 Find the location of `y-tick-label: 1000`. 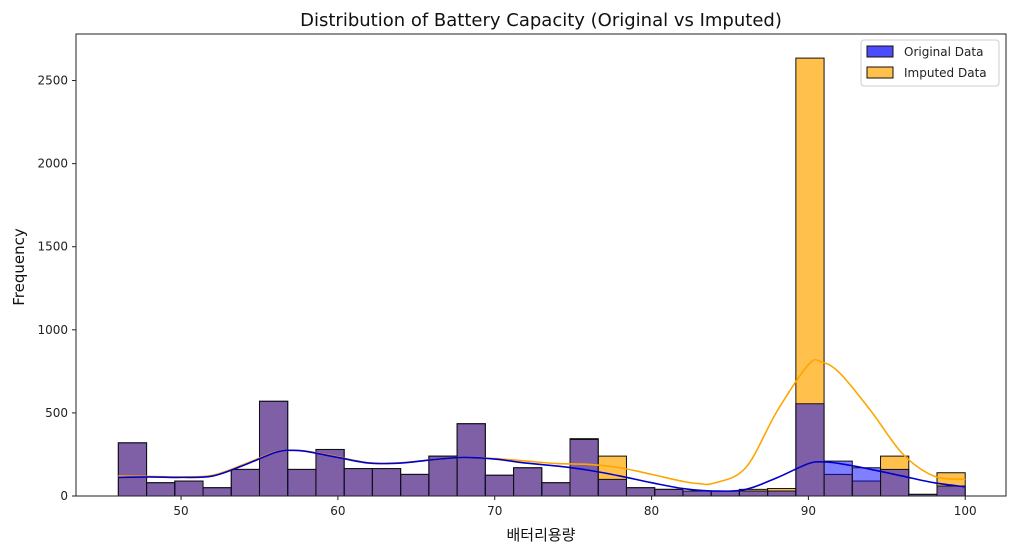

y-tick-label: 1000 is located at coordinates (52, 330).